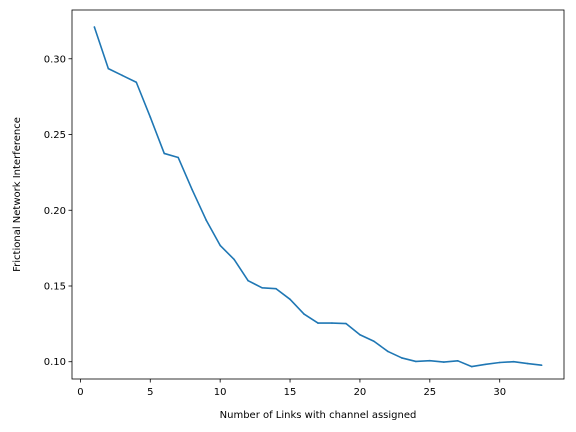 This screenshot has height=432, width=576. What do you see at coordinates (150, 392) in the screenshot?
I see `x-tick-label: 5` at bounding box center [150, 392].